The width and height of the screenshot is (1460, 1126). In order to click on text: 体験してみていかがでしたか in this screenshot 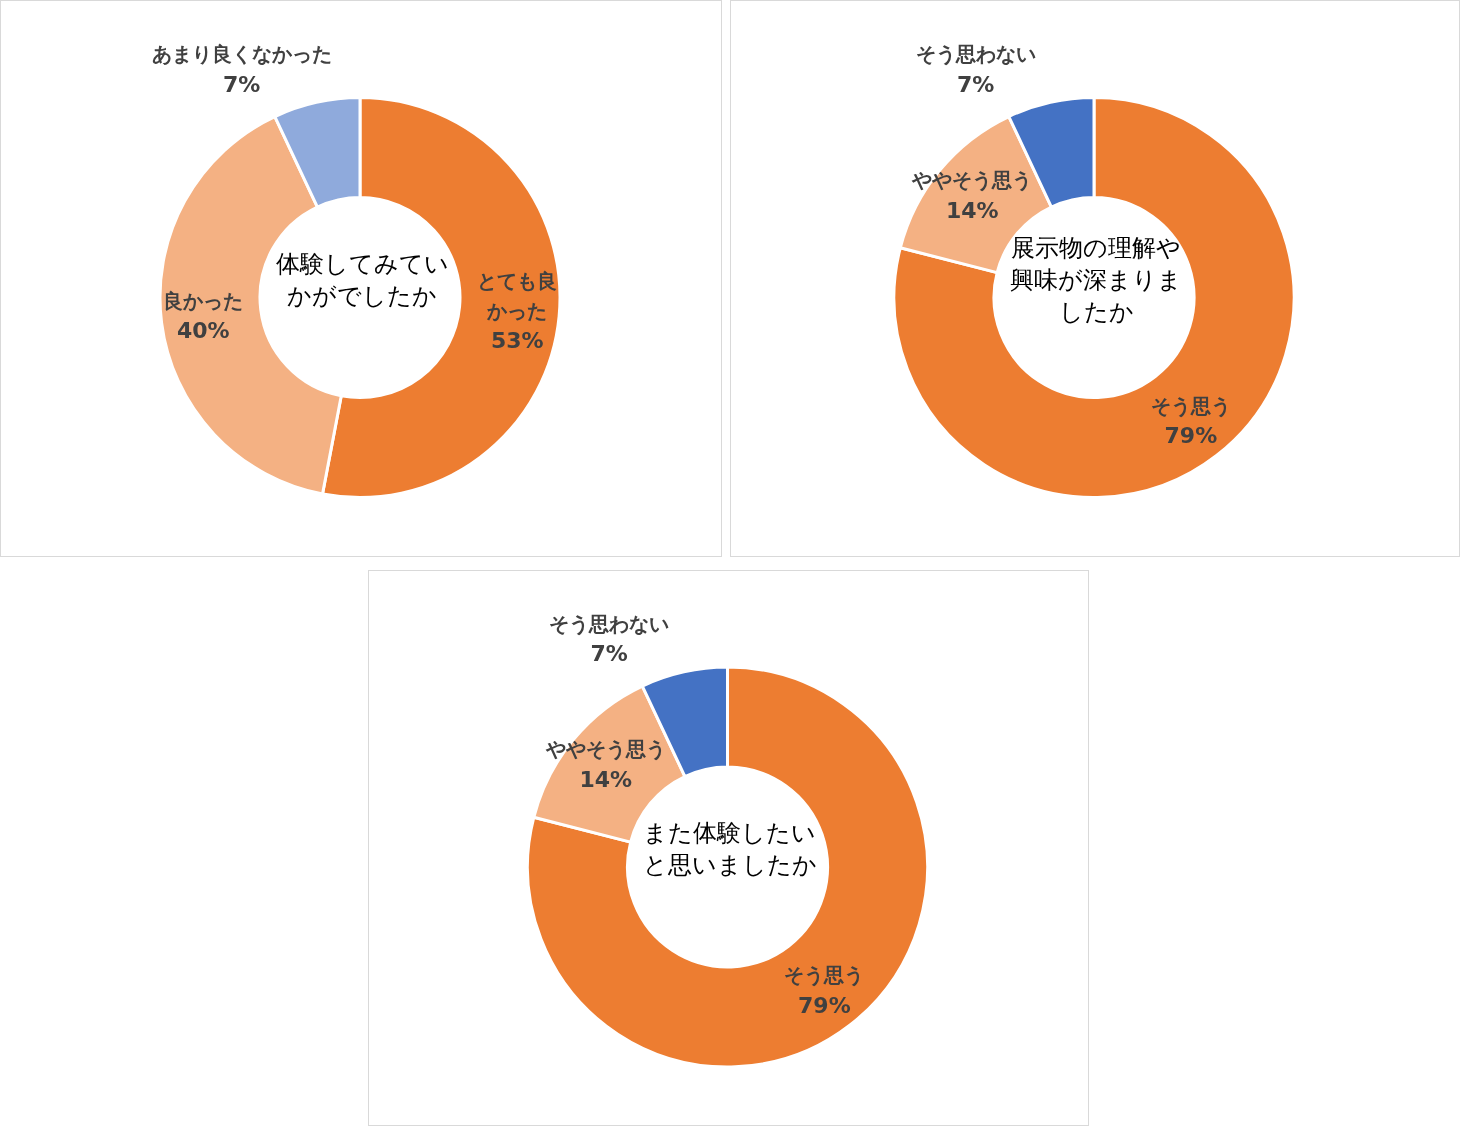, I will do `click(362, 280)`.